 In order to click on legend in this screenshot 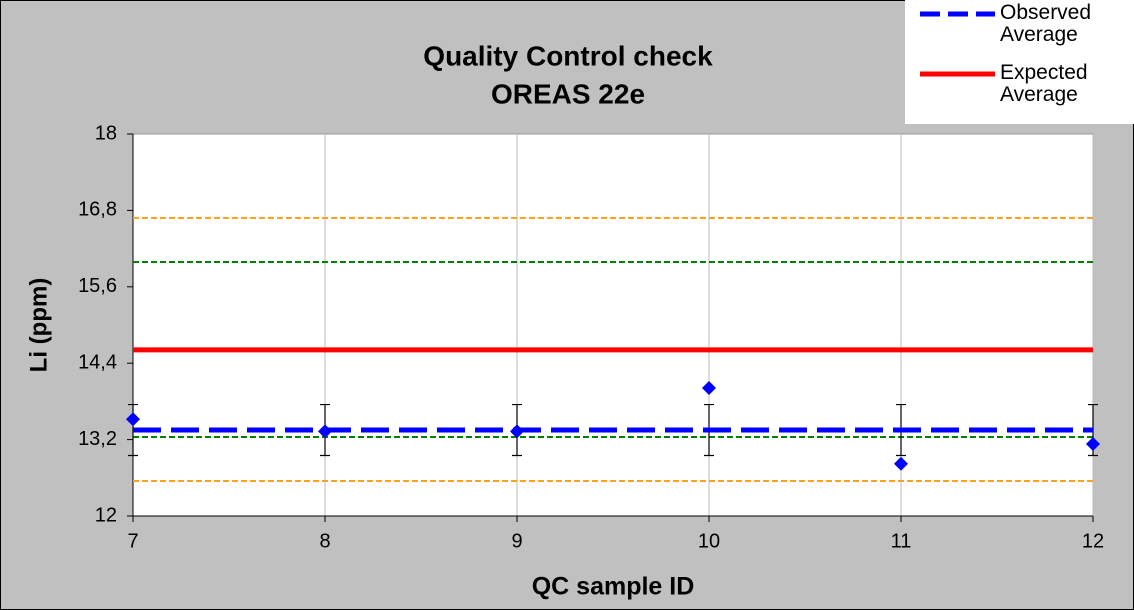, I will do `click(1019, 62)`.